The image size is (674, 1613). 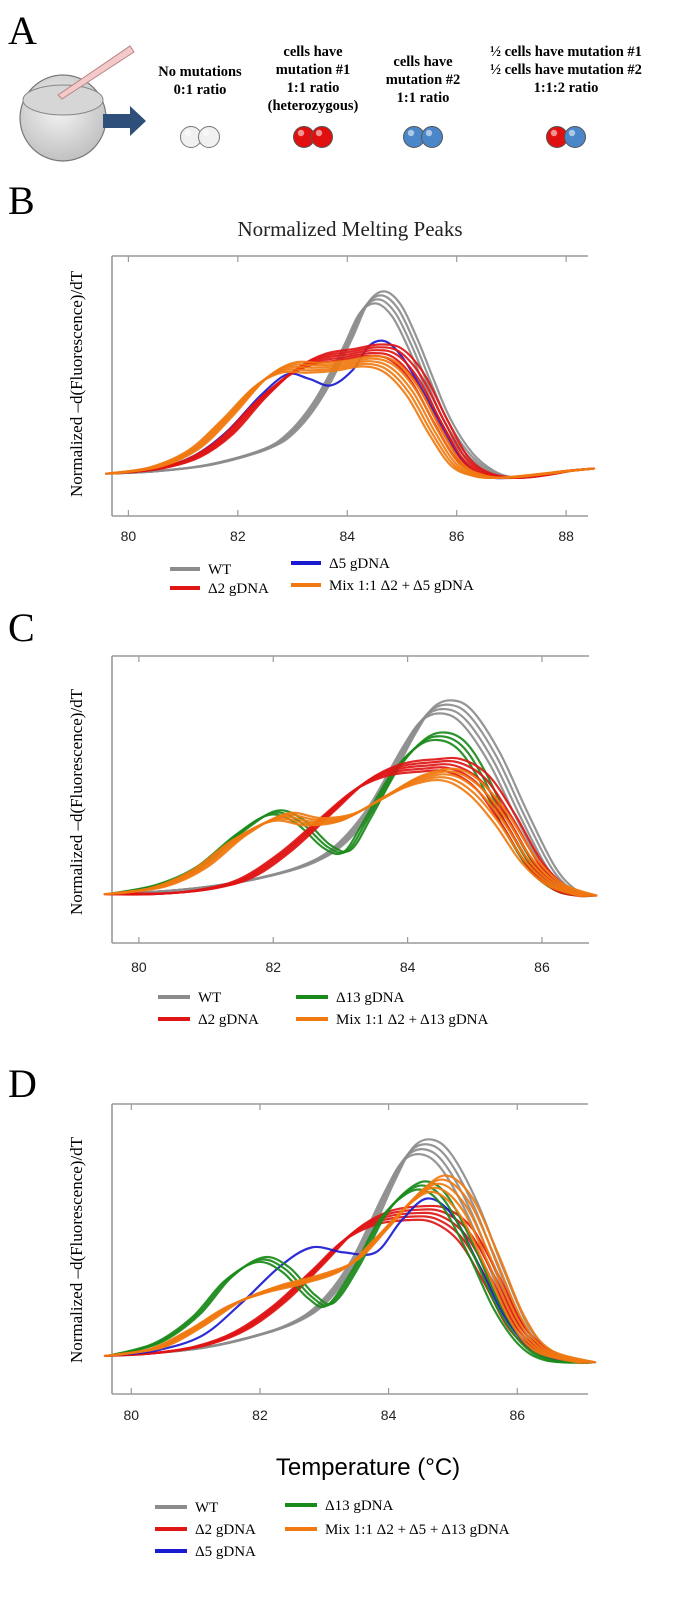 I want to click on legend-label: Mix 1:1 Δ2 + Δ5 + Δ13 gDNA, so click(x=417, y=1530).